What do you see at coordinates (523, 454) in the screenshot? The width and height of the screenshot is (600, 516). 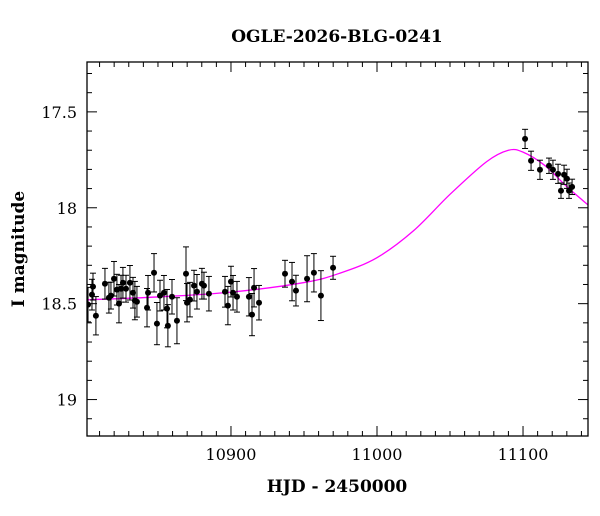 I see `x-tick-label: 11100` at bounding box center [523, 454].